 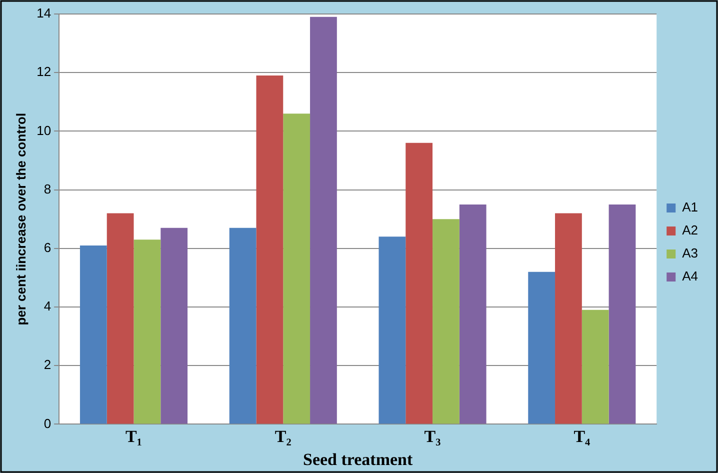 What do you see at coordinates (283, 436) in the screenshot?
I see `x-tick-label: T₂` at bounding box center [283, 436].